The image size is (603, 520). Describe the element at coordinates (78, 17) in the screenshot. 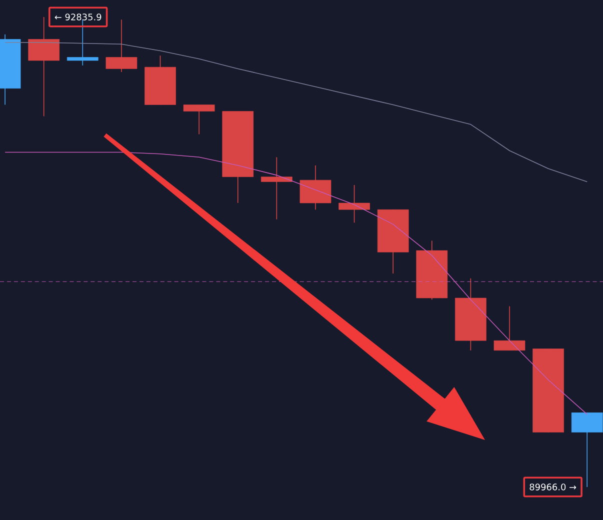

I see `annotation: ← 92835.9` at that location.